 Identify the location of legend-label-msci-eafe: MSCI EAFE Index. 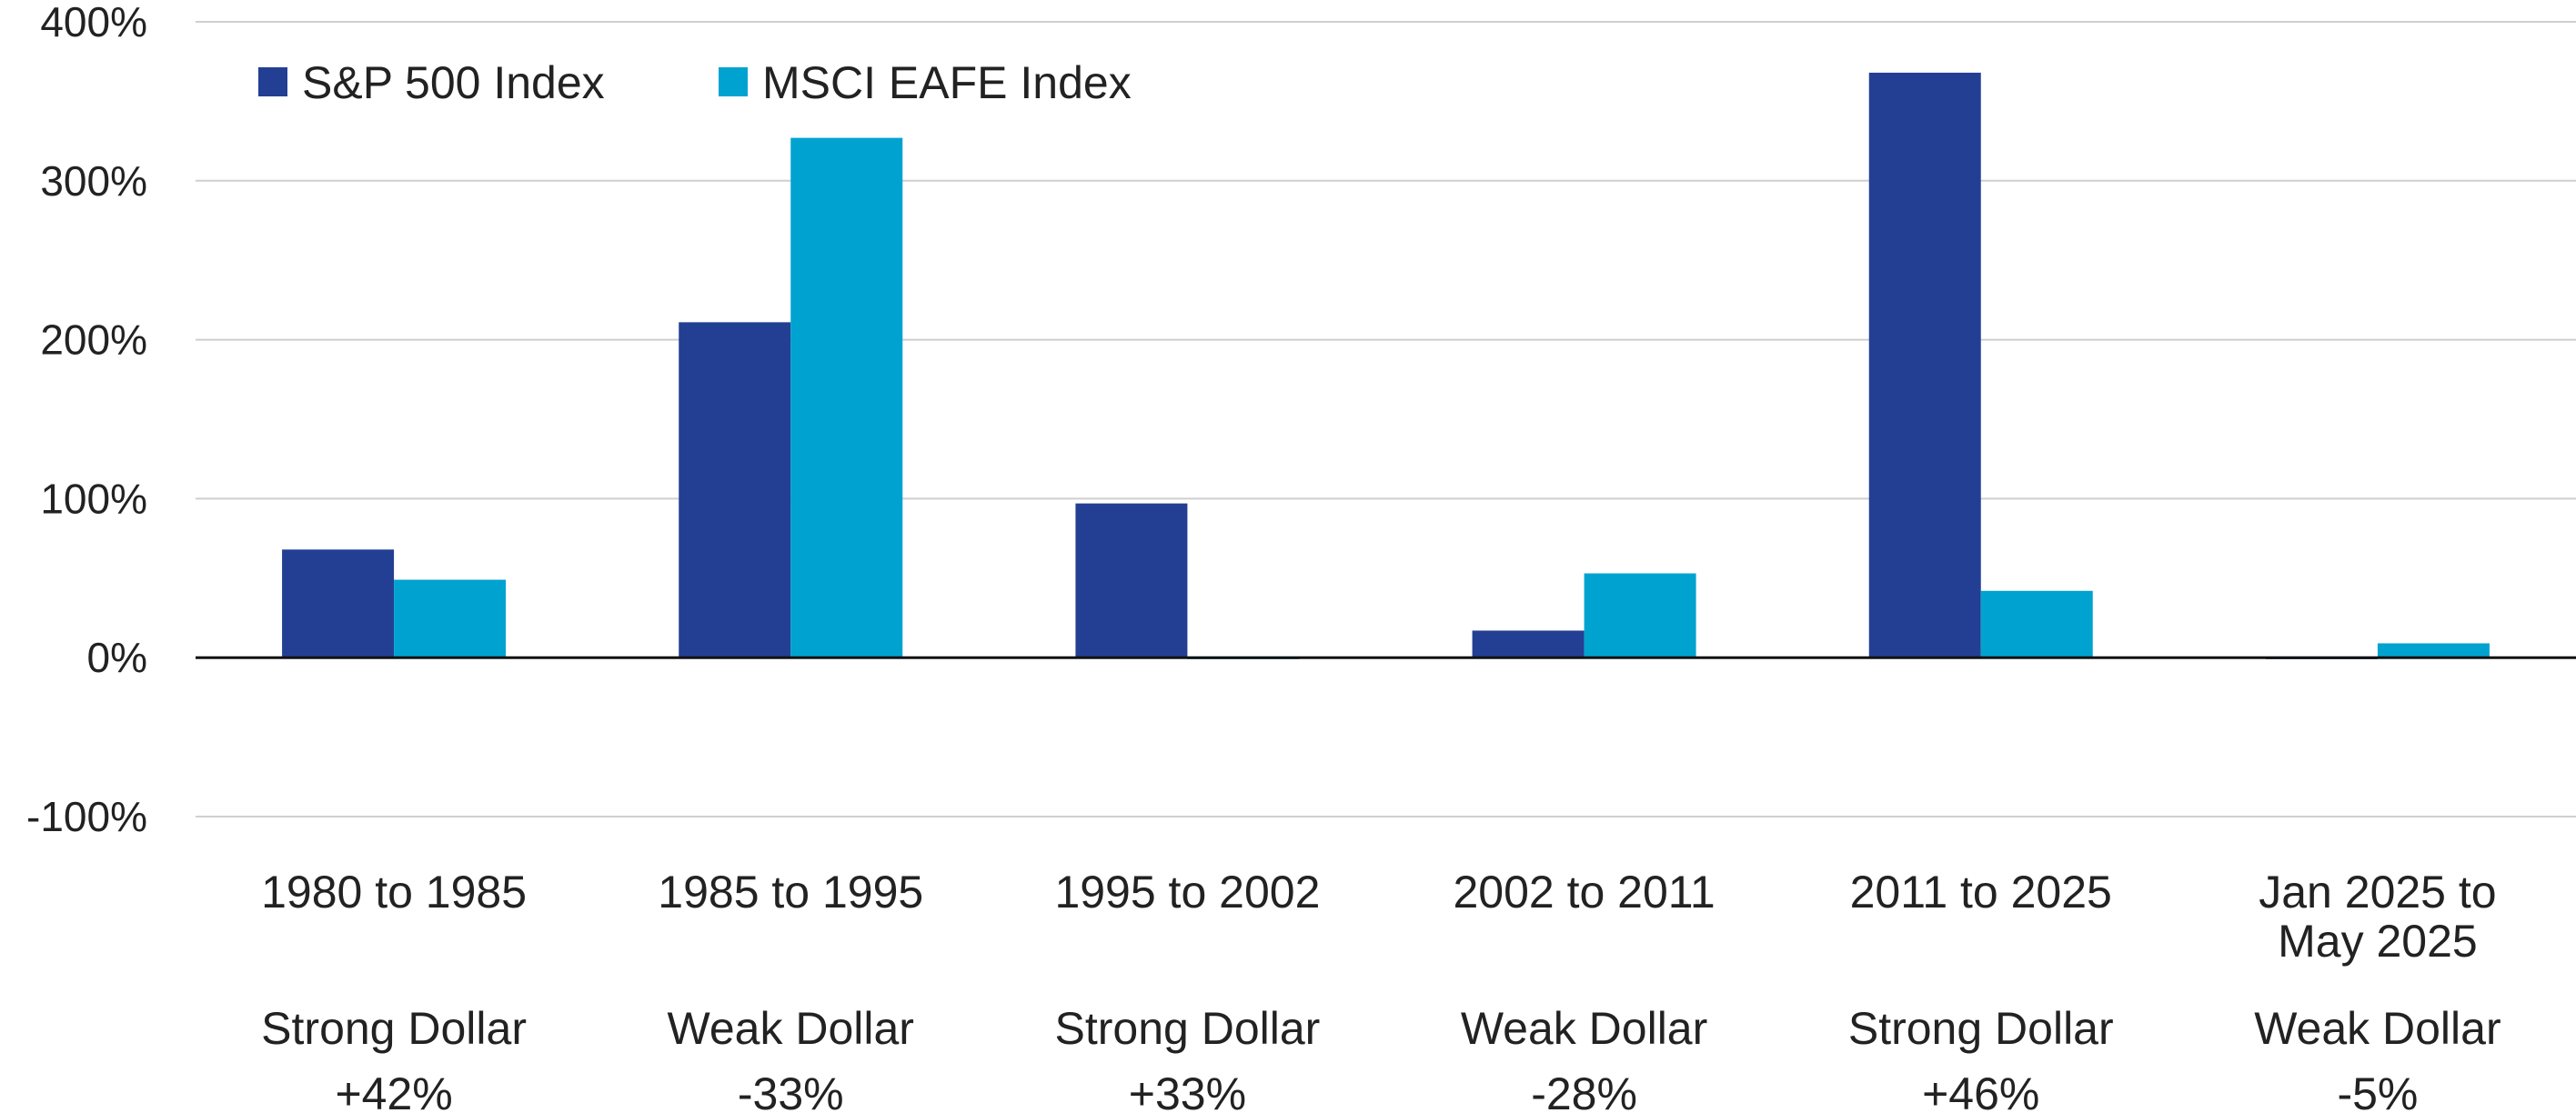
(947, 83).